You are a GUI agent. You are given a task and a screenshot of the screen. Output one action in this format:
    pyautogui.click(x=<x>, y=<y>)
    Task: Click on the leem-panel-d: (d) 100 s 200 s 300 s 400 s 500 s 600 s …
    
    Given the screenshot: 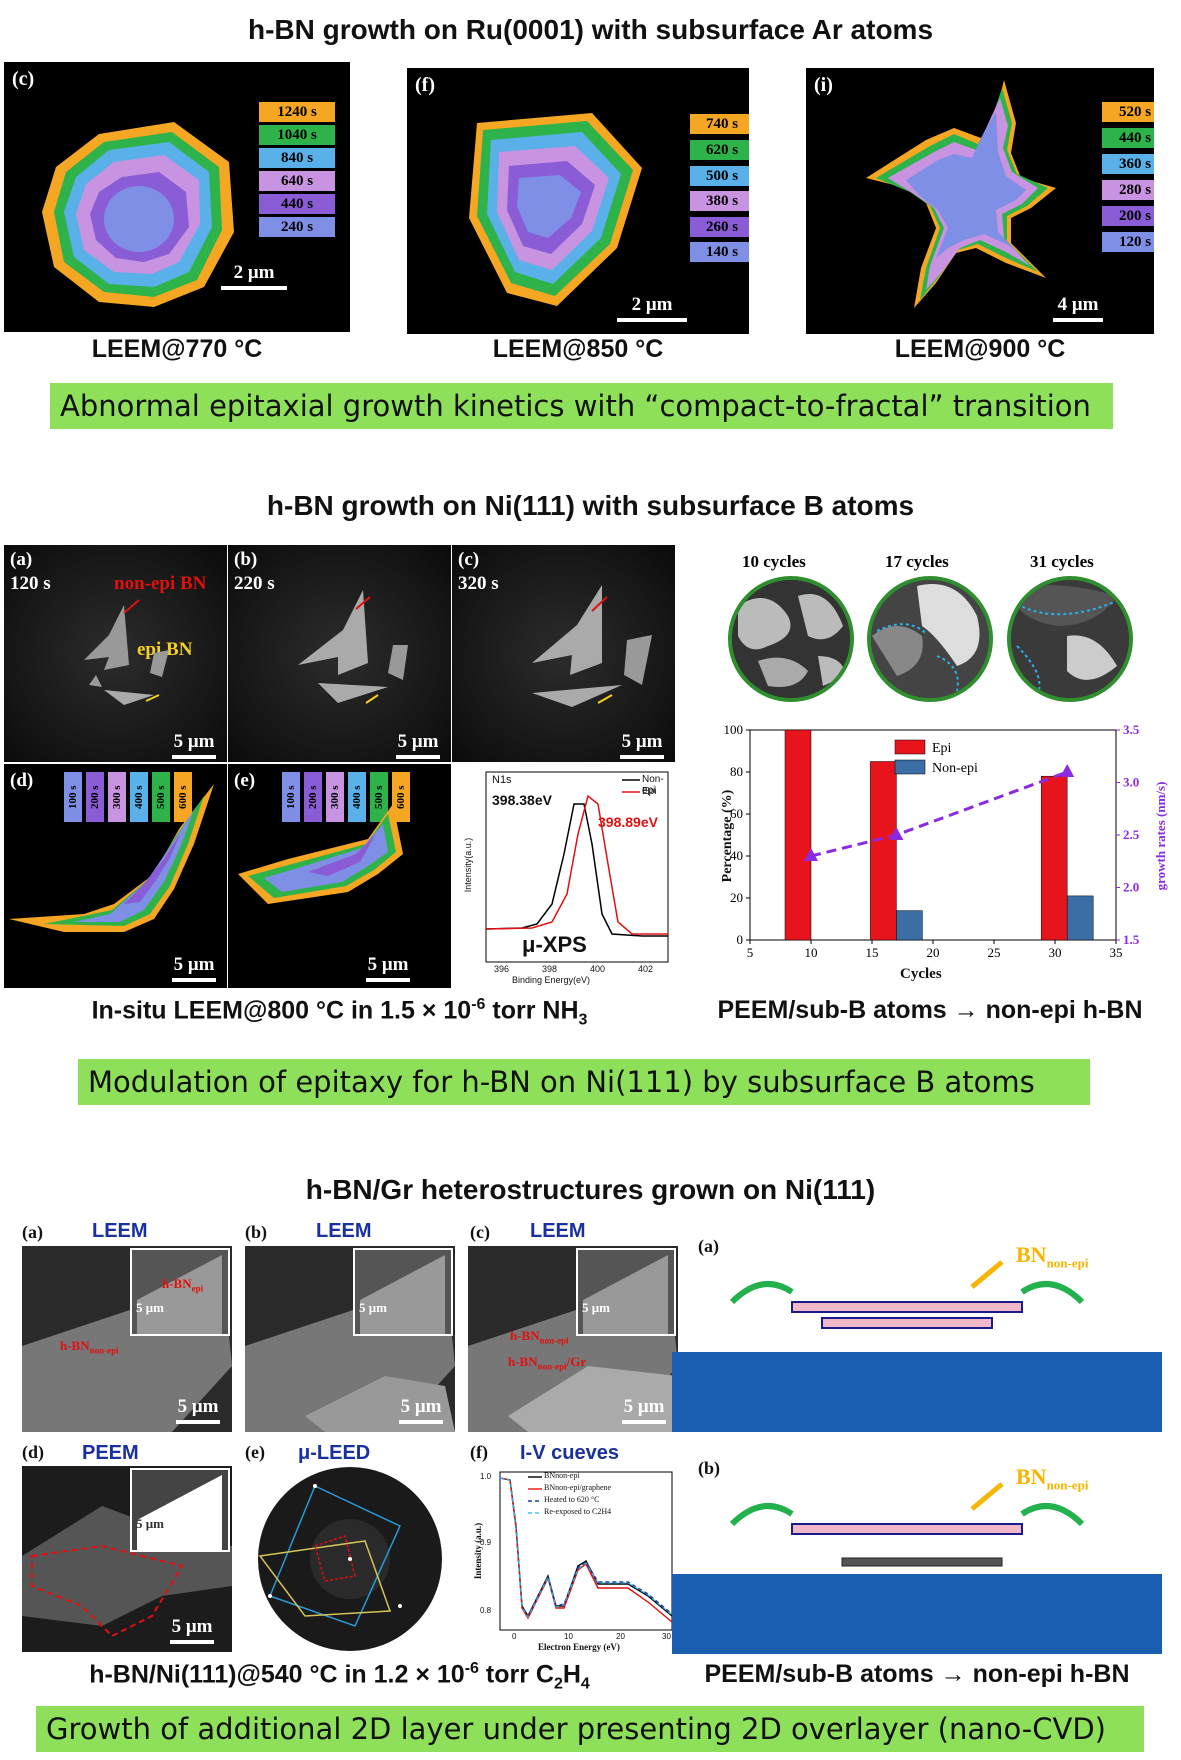 What is the action you would take?
    pyautogui.click(x=115, y=876)
    